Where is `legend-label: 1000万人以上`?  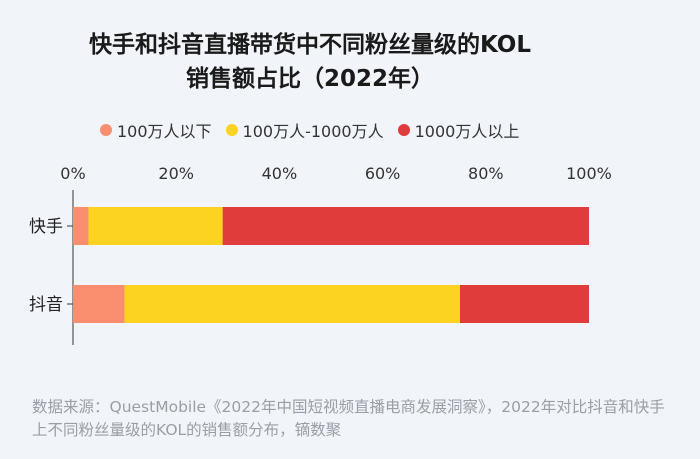
legend-label: 1000万人以上 is located at coordinates (467, 131).